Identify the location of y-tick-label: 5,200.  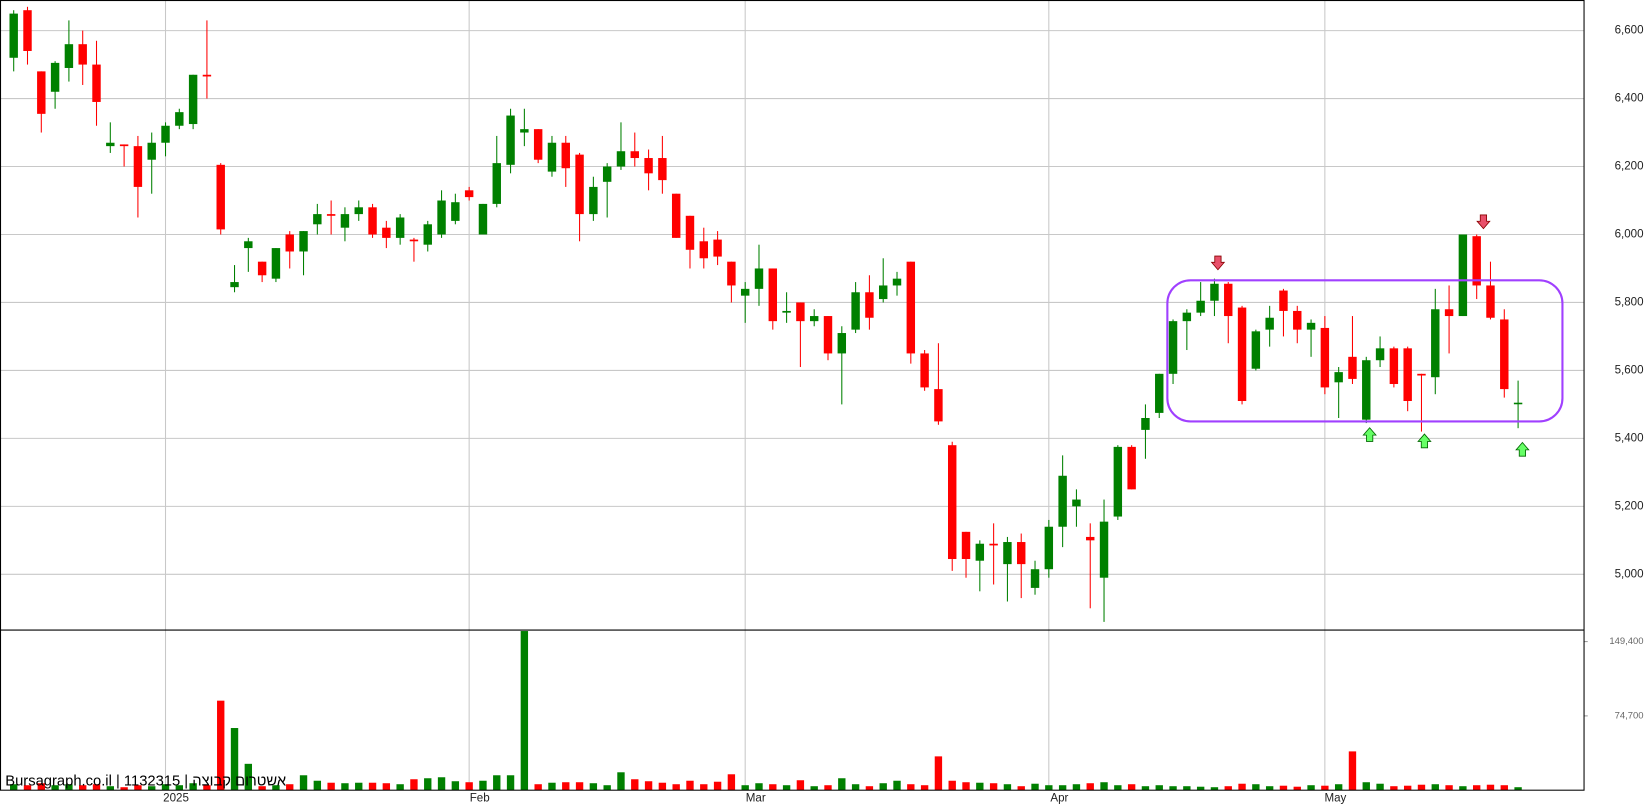
(1629, 506).